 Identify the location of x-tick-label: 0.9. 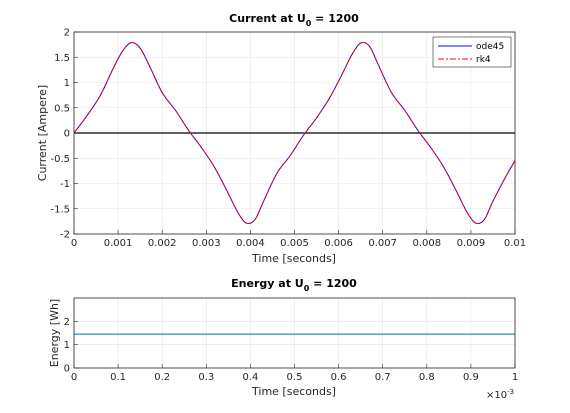
(471, 377).